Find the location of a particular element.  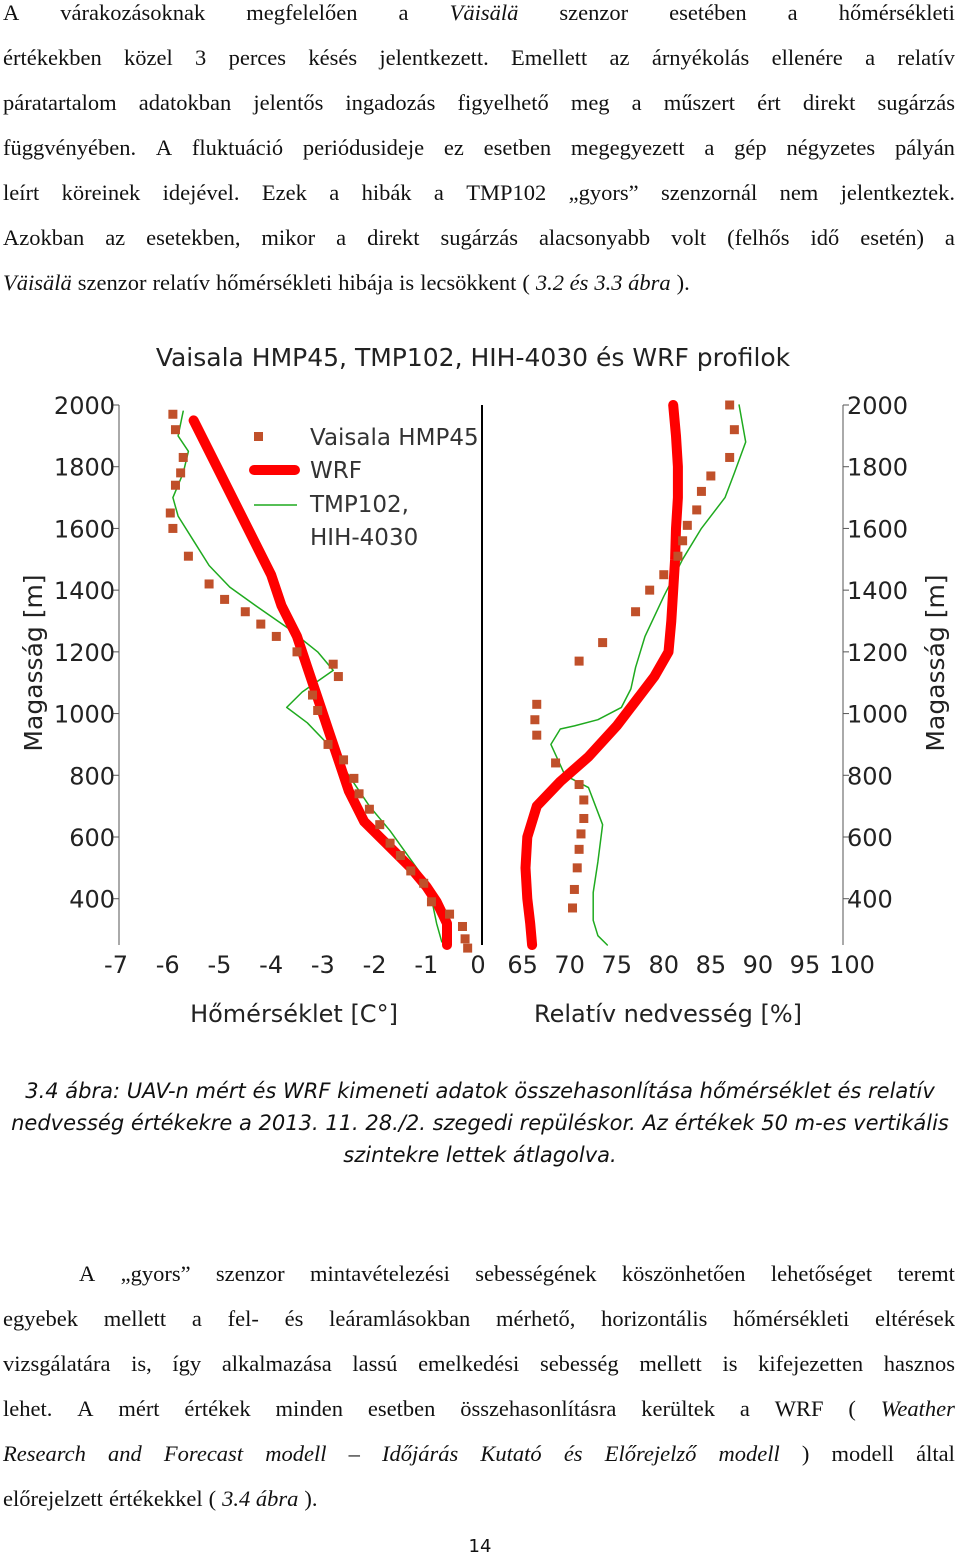

word: egyebek is located at coordinates (40, 1318).